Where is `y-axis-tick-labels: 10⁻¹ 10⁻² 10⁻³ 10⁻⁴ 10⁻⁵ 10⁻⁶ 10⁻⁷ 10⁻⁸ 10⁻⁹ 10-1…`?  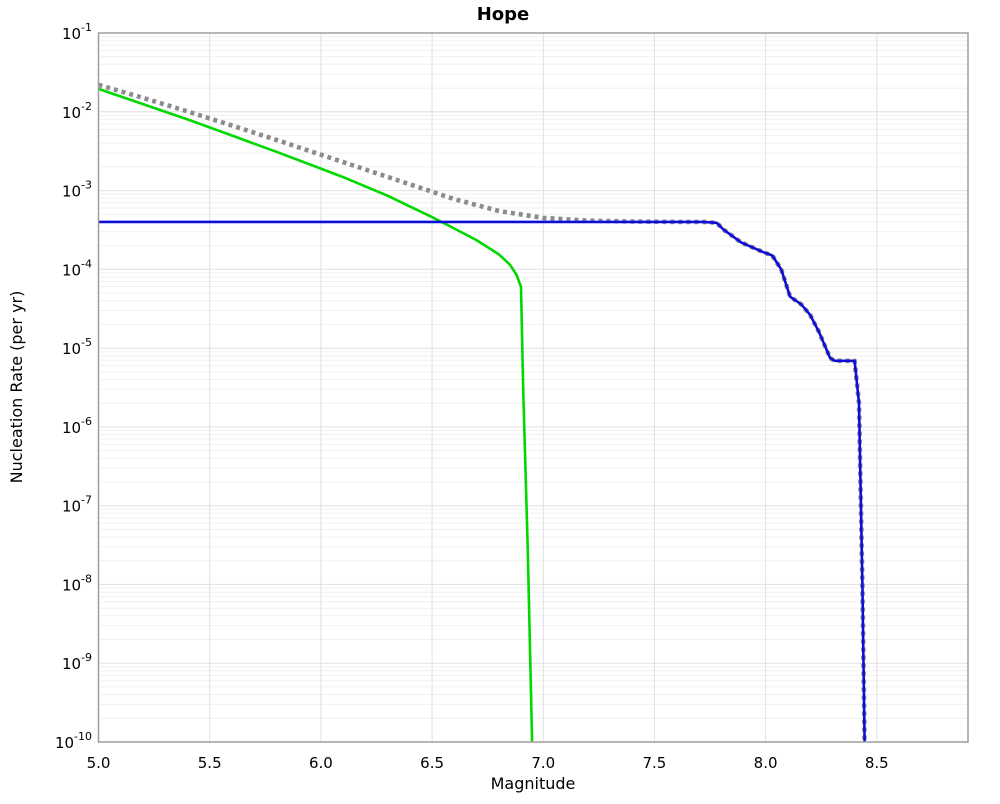
y-axis-tick-labels: 10⁻¹ 10⁻² 10⁻³ 10⁻⁴ 10⁻⁵ 10⁻⁶ 10⁻⁷ 10⁻⁸ 10⁻⁹ 10-1… is located at coordinates (73, 386).